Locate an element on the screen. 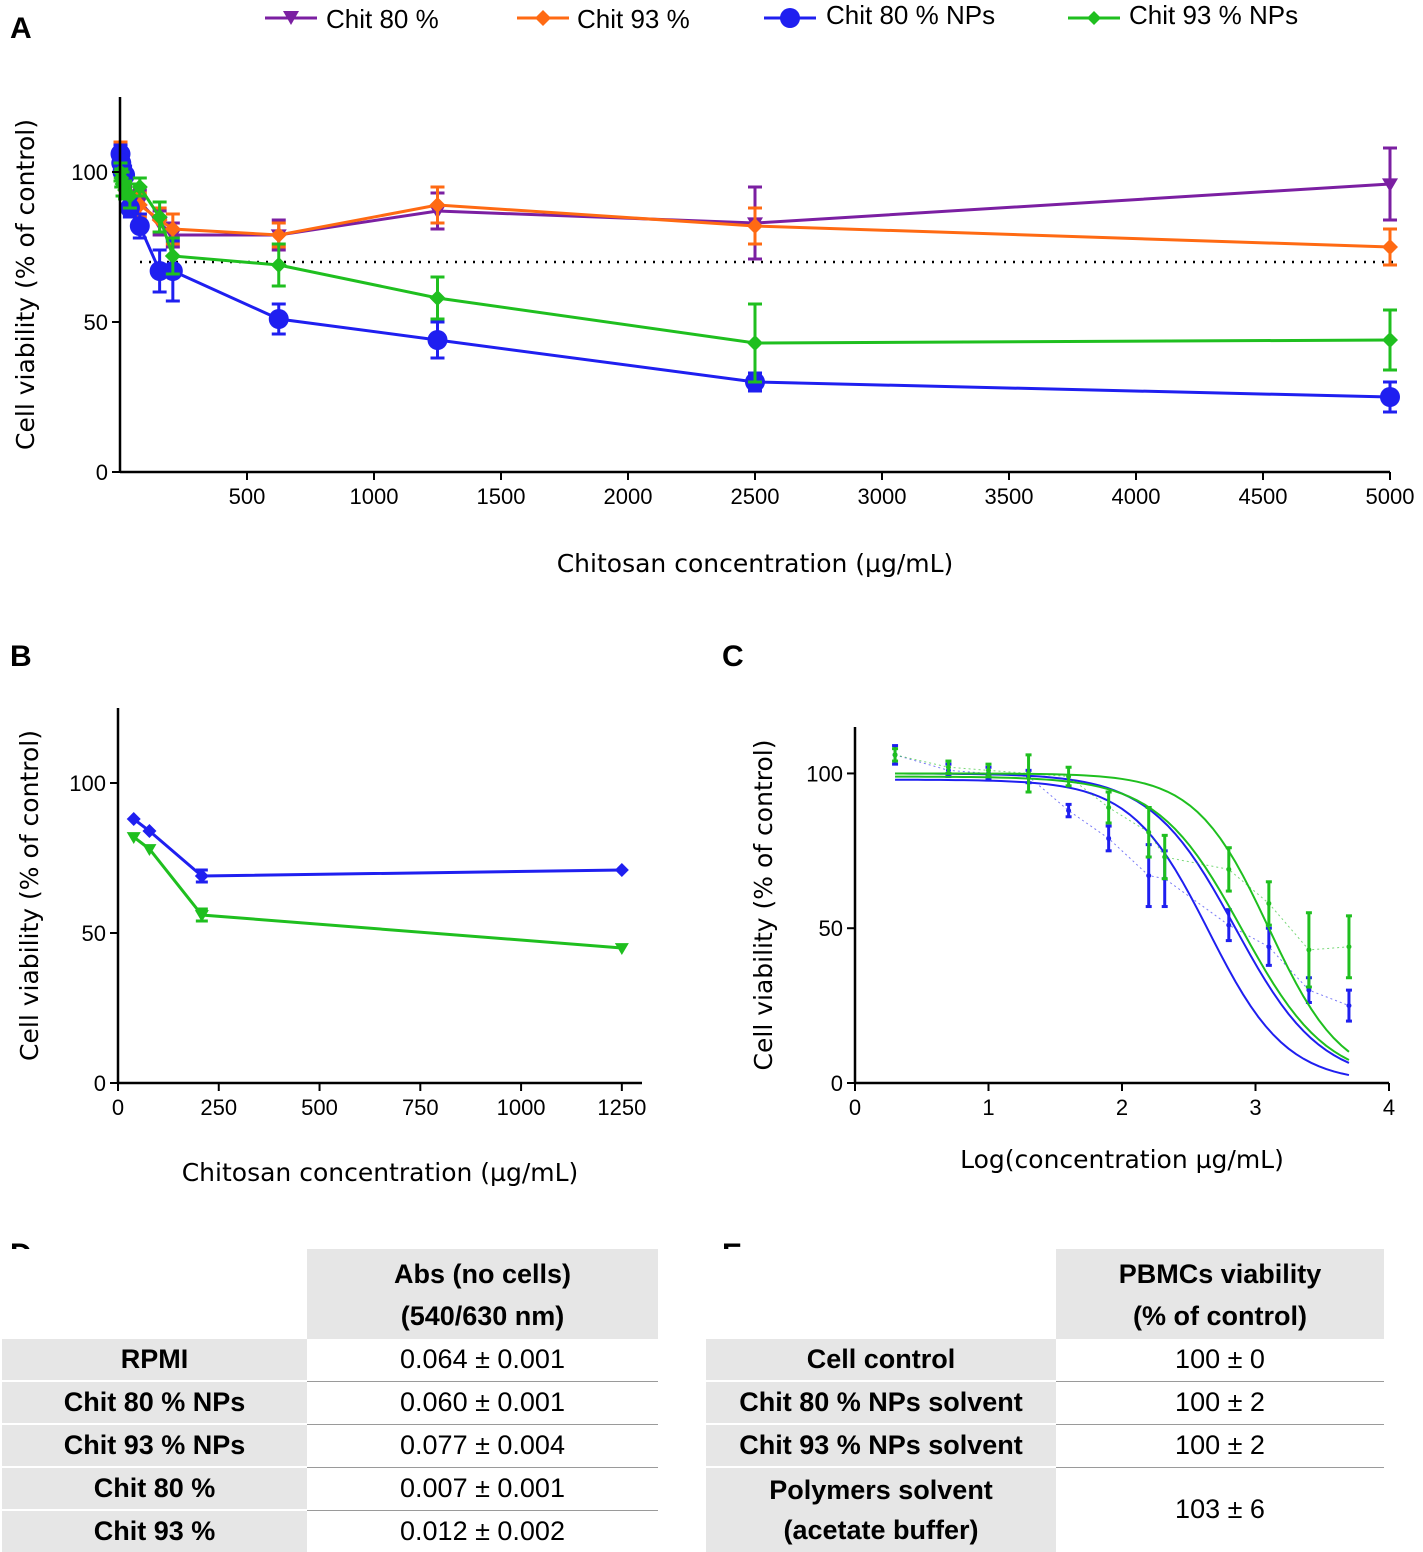  legend-entry-chit80np: Chit 80 % NPs is located at coordinates (879, 15).